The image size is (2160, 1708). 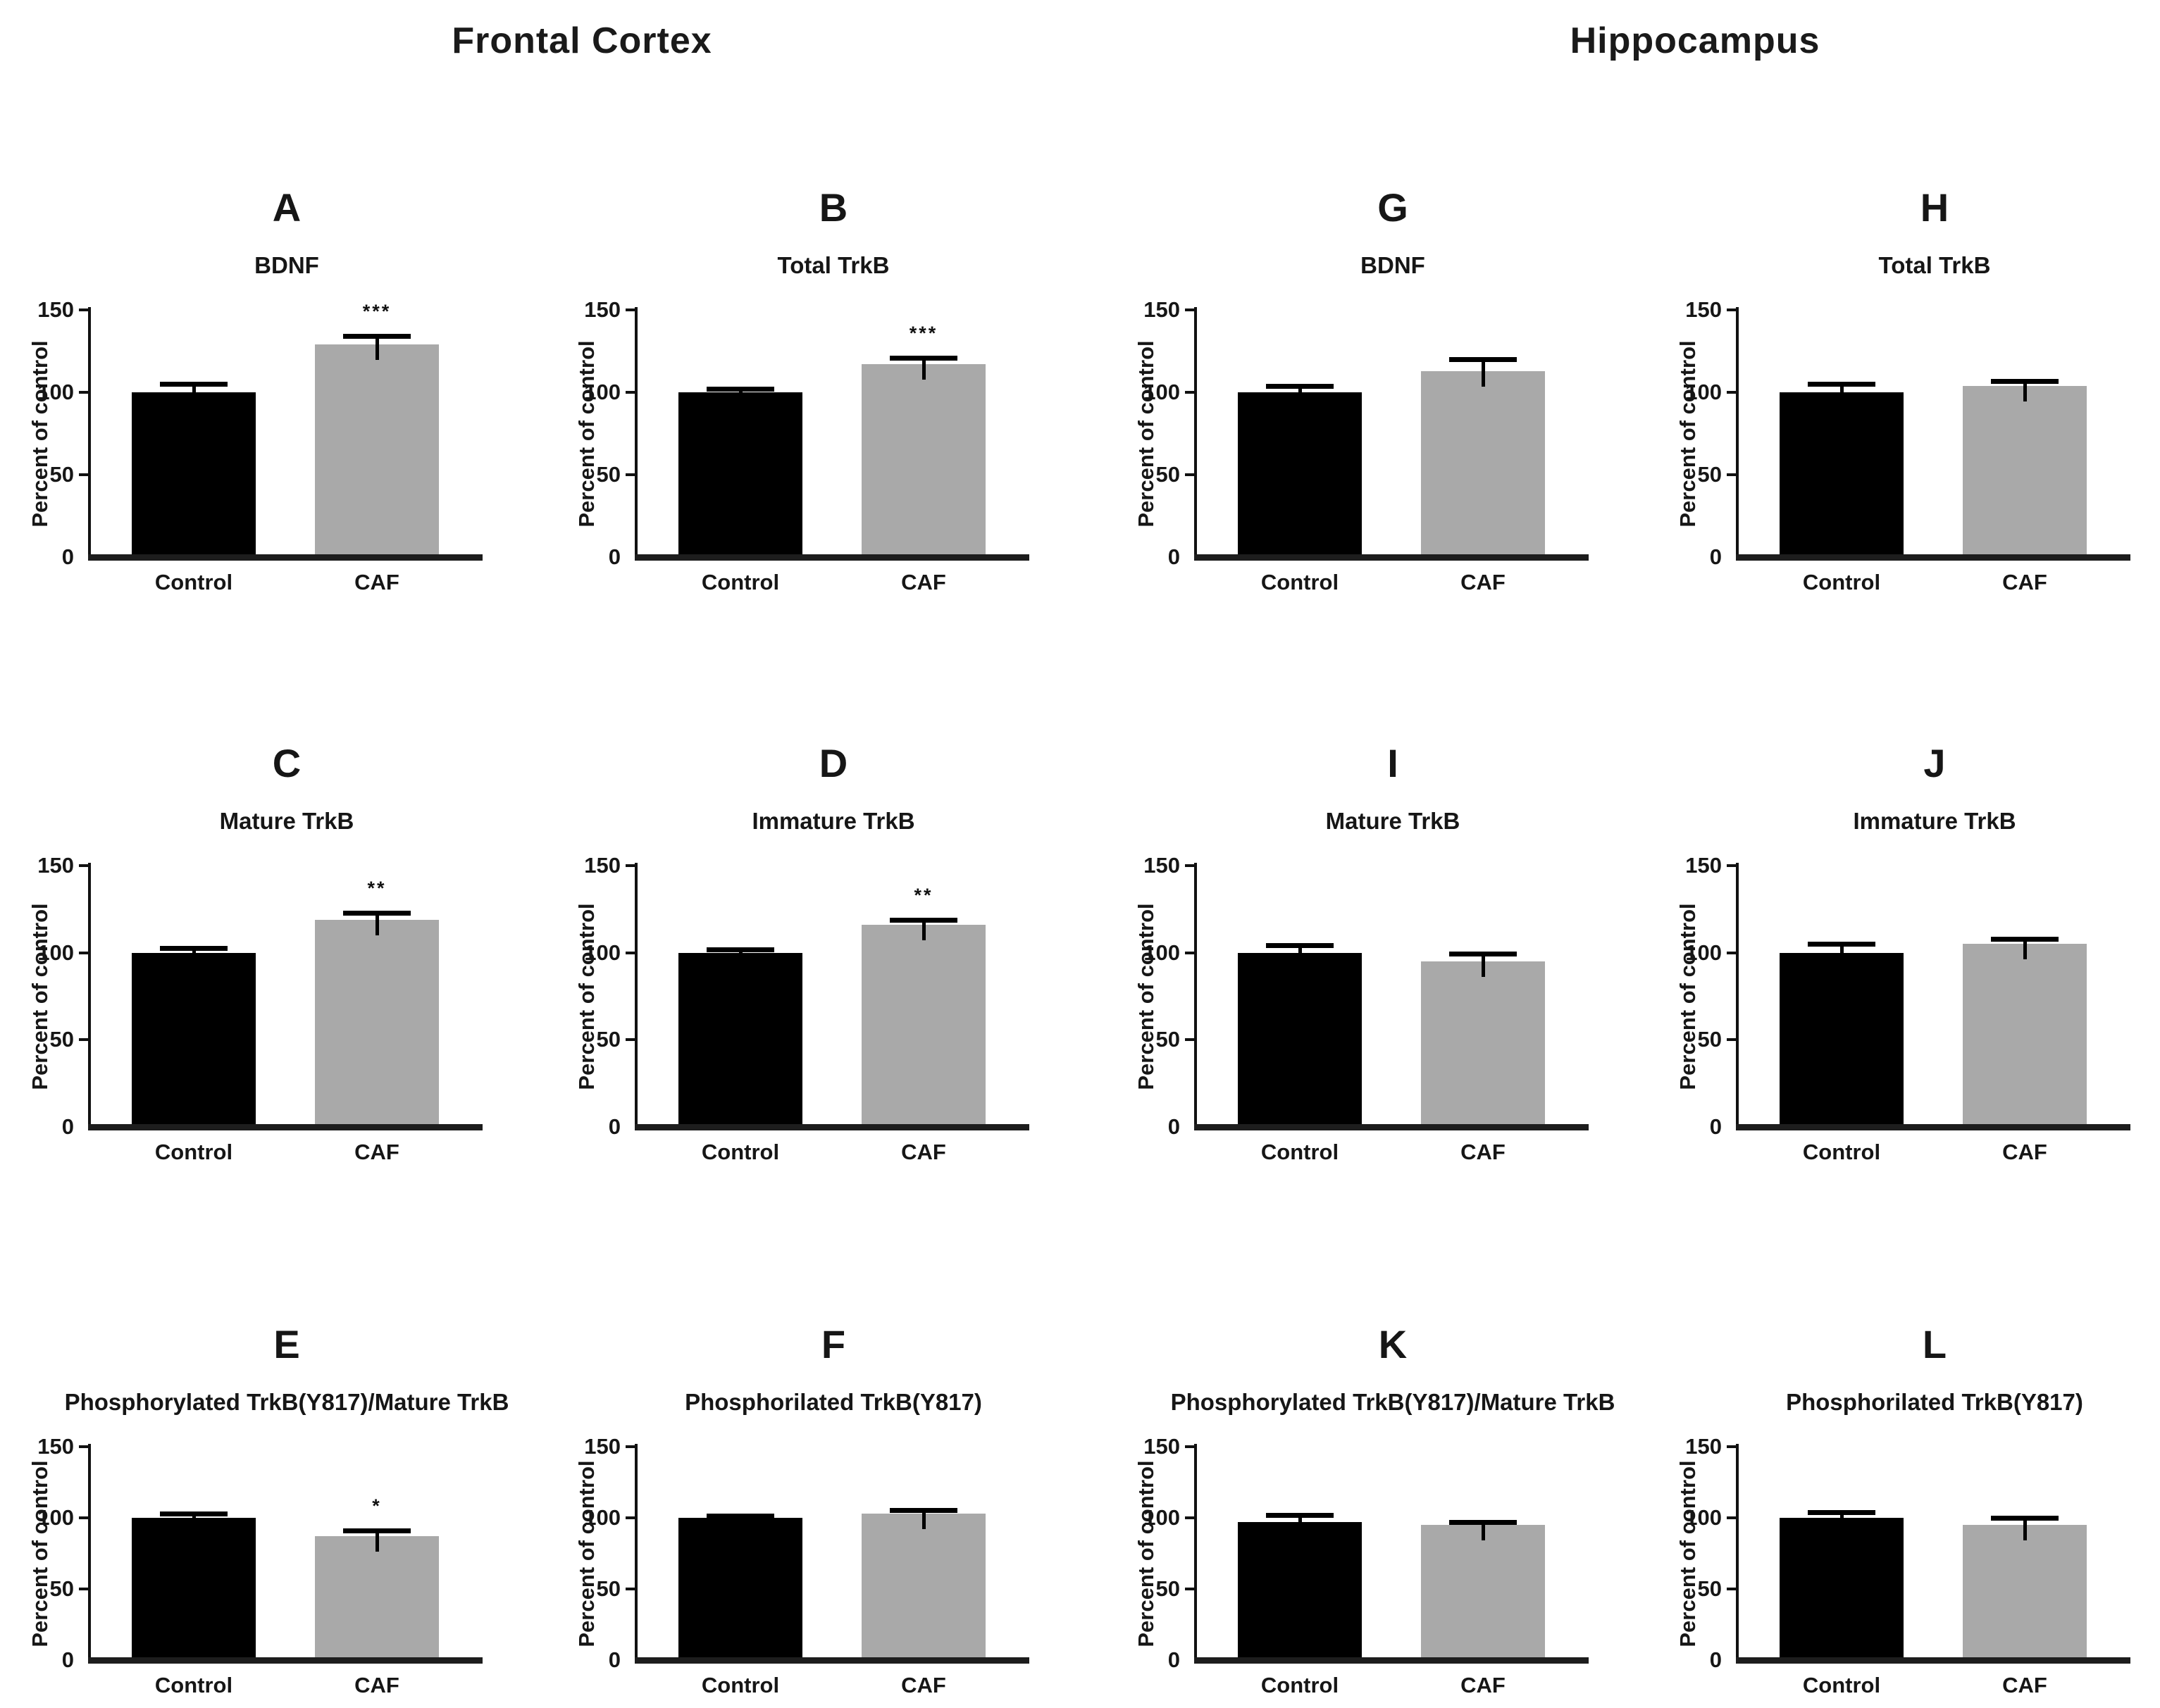 What do you see at coordinates (833, 763) in the screenshot?
I see `panel-letter: D` at bounding box center [833, 763].